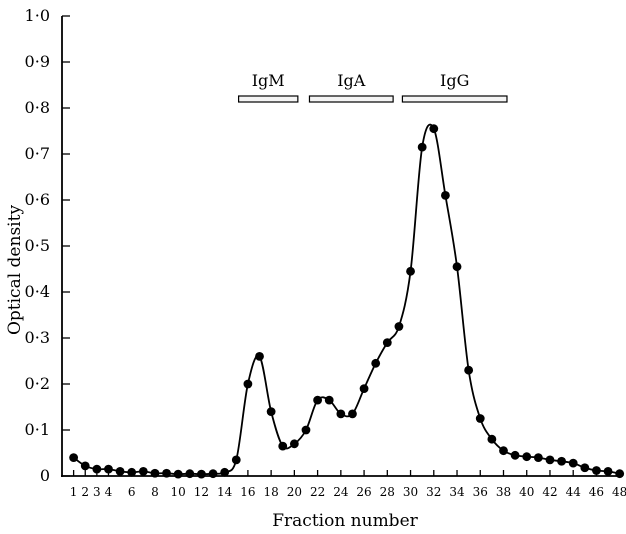 This screenshot has width=626, height=534. I want to click on band-label: IgA, so click(351, 80).